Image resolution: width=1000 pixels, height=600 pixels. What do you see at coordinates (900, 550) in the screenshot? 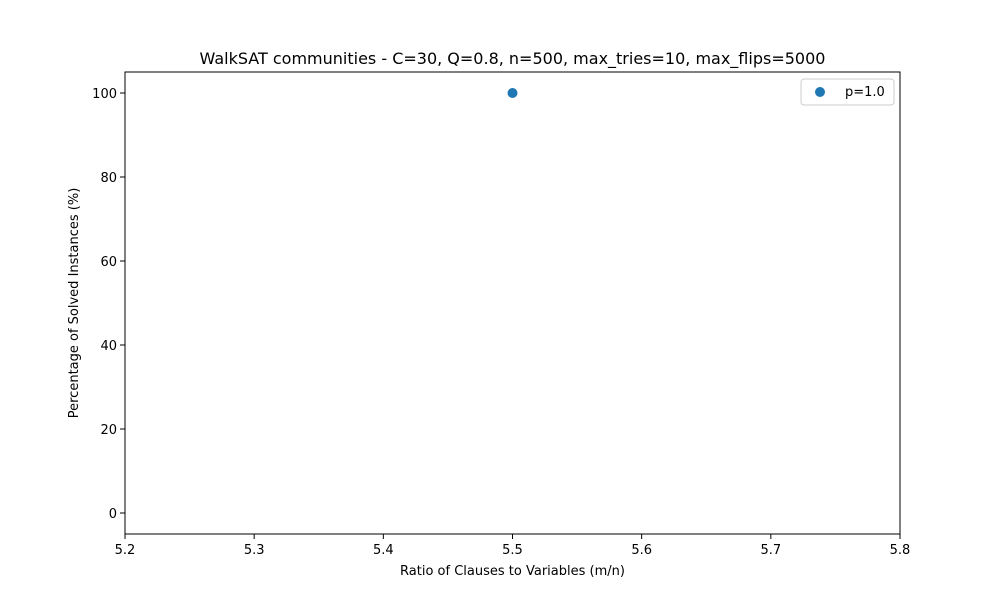
I see `x-tick-label: 5.8` at bounding box center [900, 550].